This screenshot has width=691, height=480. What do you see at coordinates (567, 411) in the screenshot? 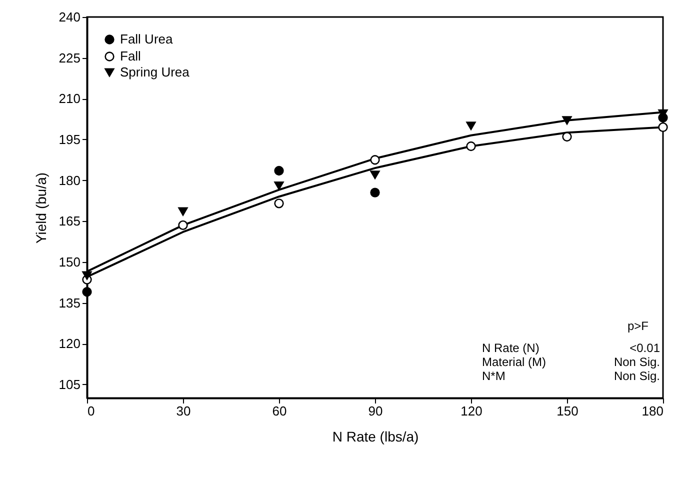
I see `x-tick-label: 150` at bounding box center [567, 411].